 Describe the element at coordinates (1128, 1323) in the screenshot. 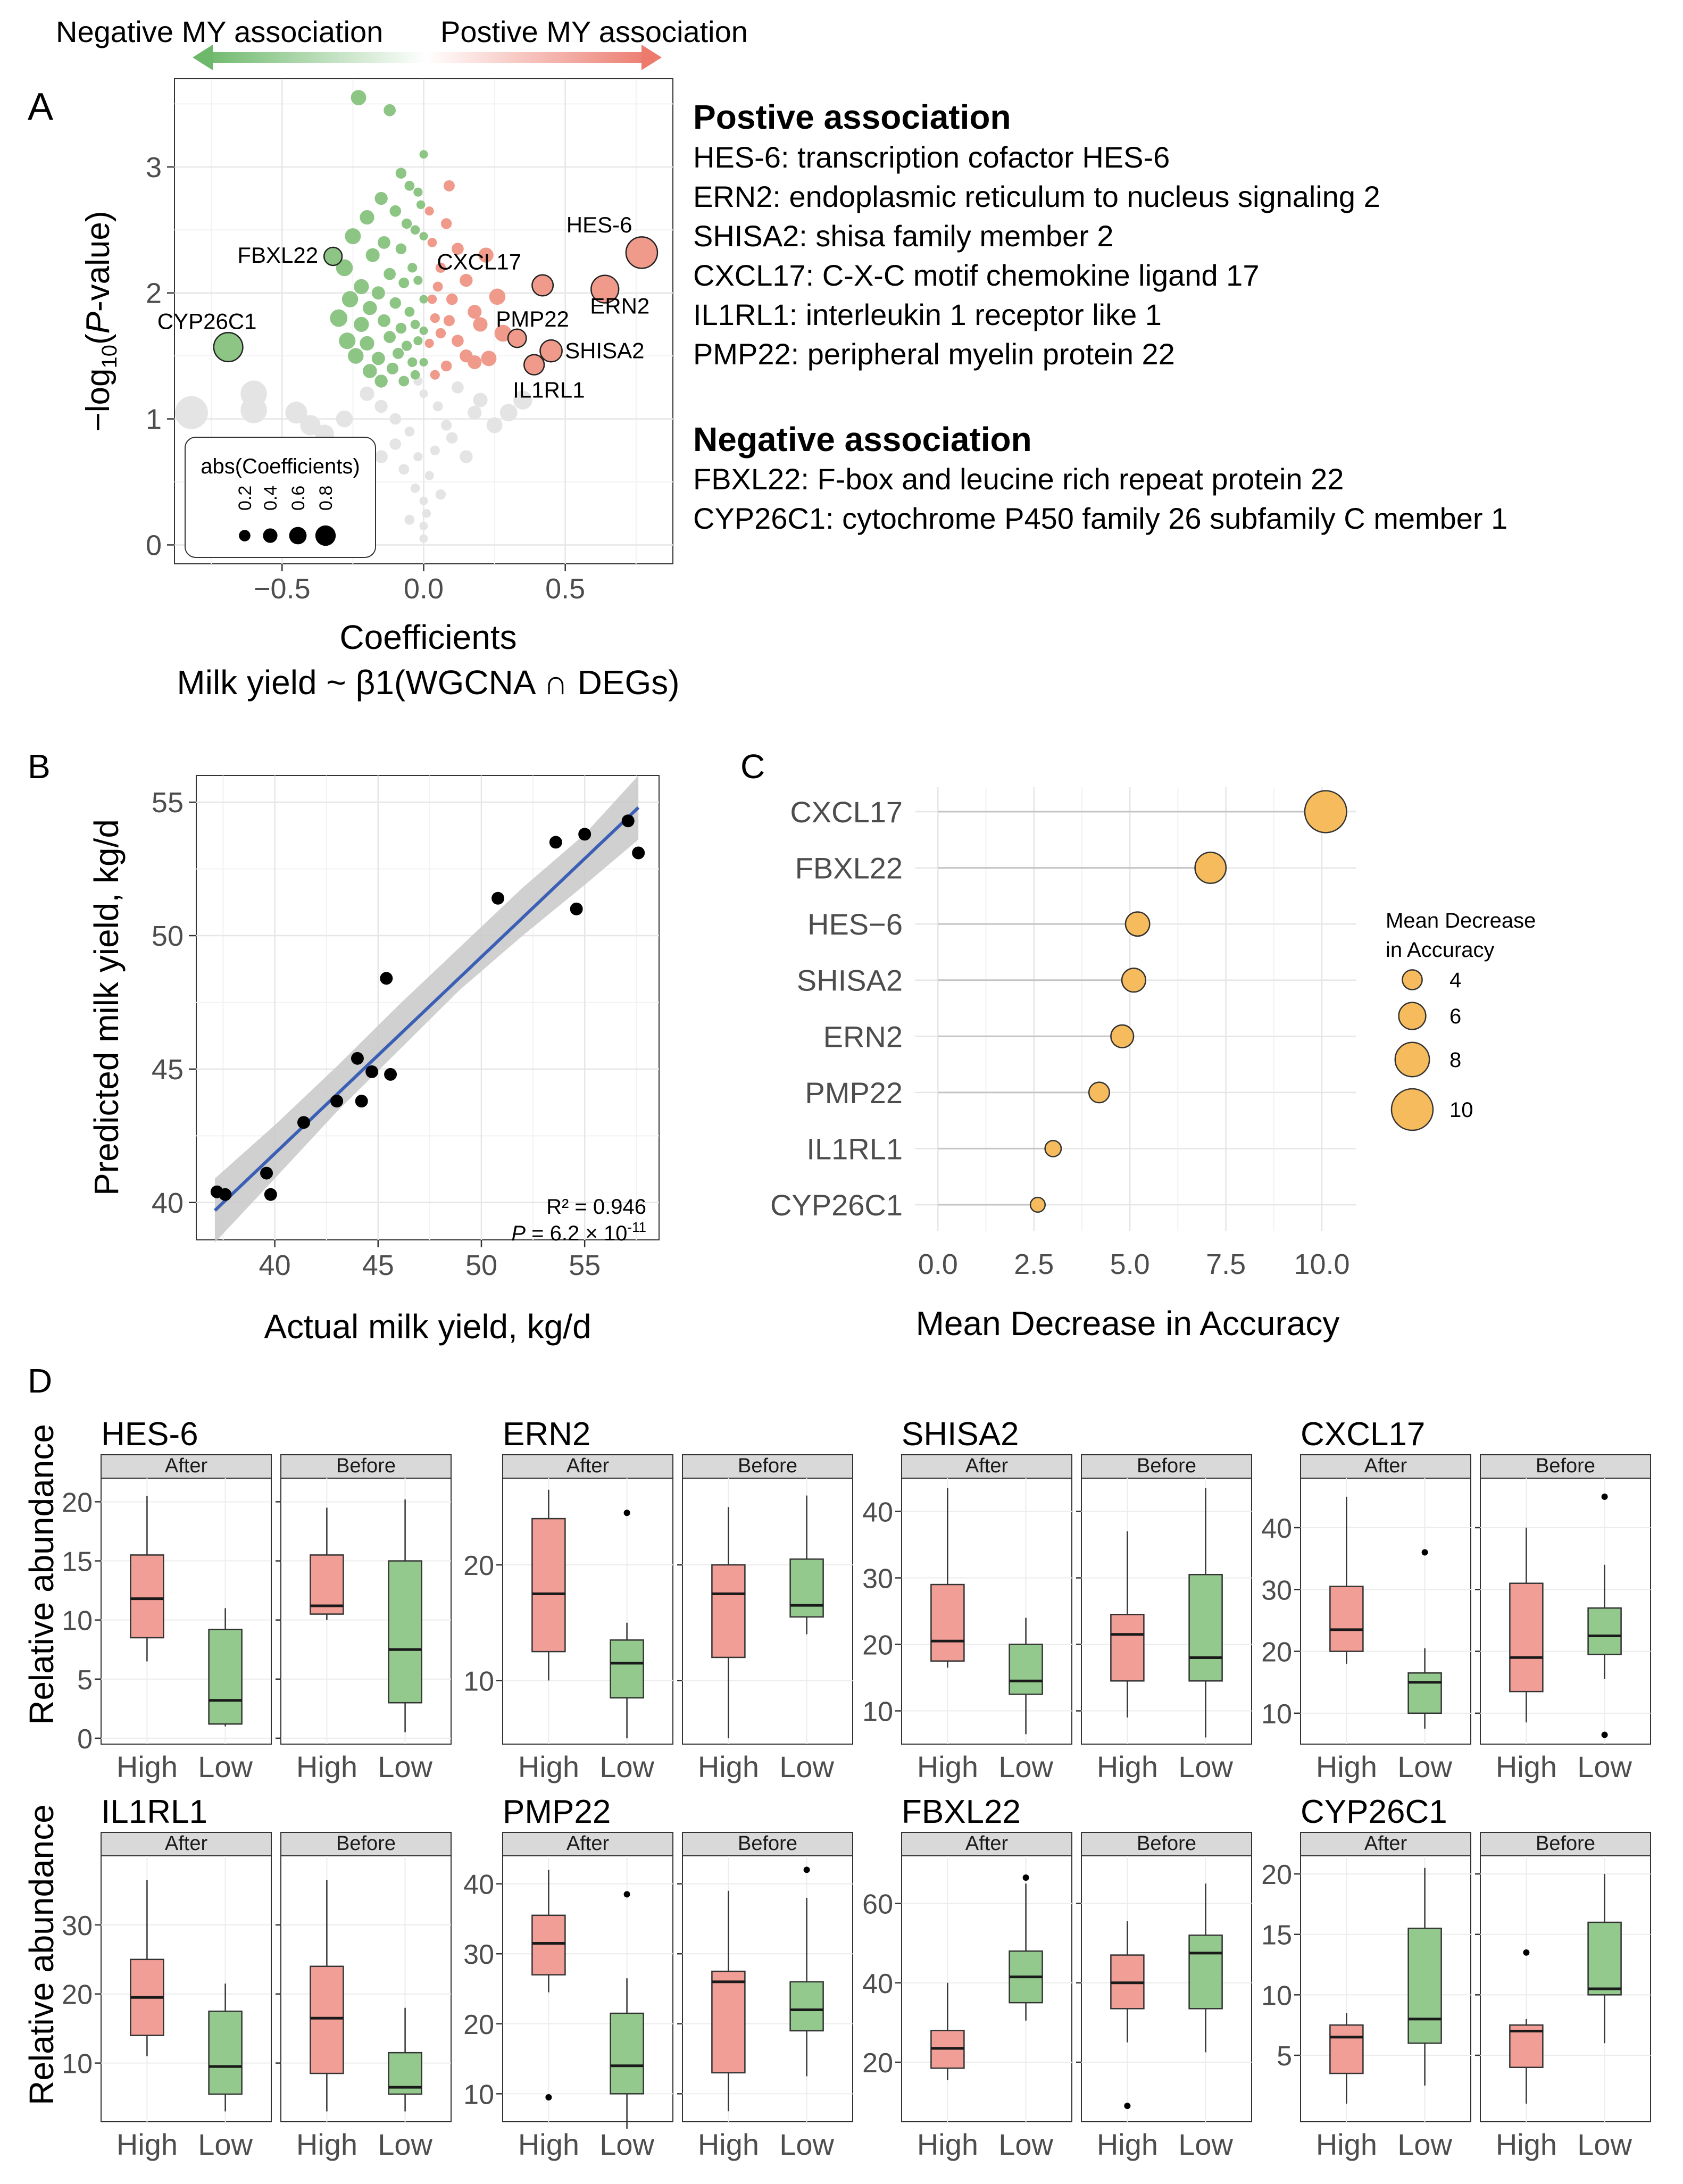

I see `panel-c-xlabel: Mean Decrease in Accuracy` at that location.